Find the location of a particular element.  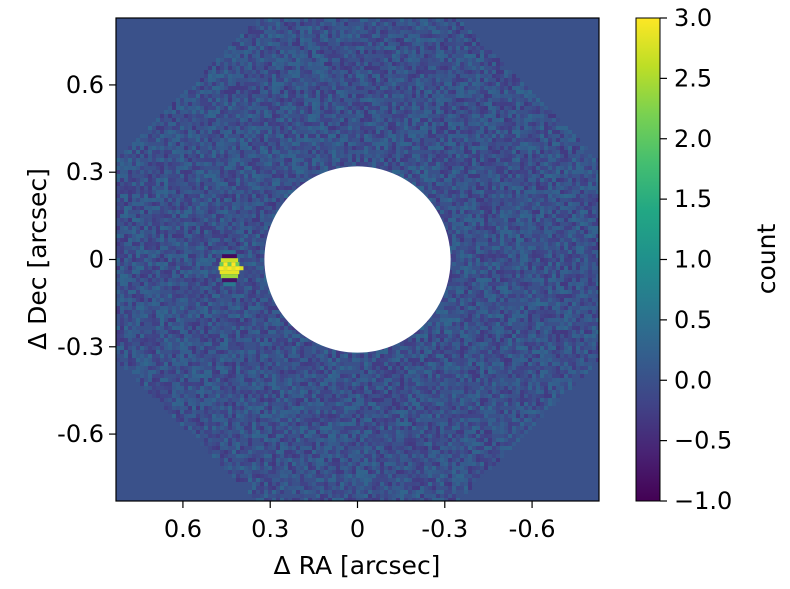

colorbar-tick-label: 2.0 is located at coordinates (693, 139).